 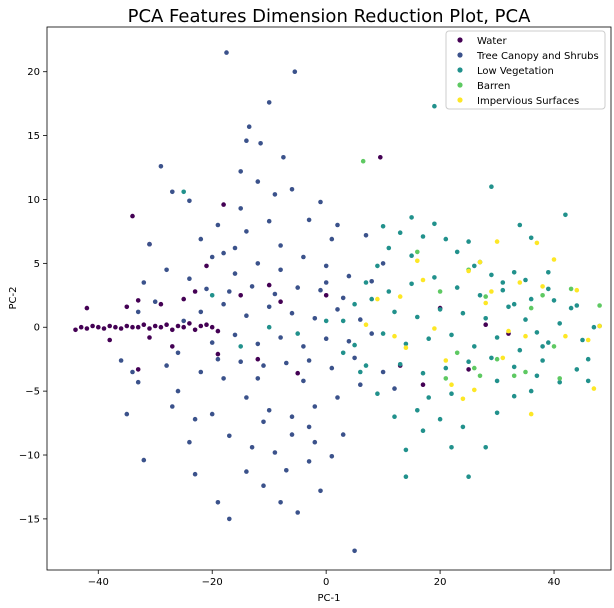 What do you see at coordinates (29, 519) in the screenshot?
I see `y-tick-label: −15` at bounding box center [29, 519].